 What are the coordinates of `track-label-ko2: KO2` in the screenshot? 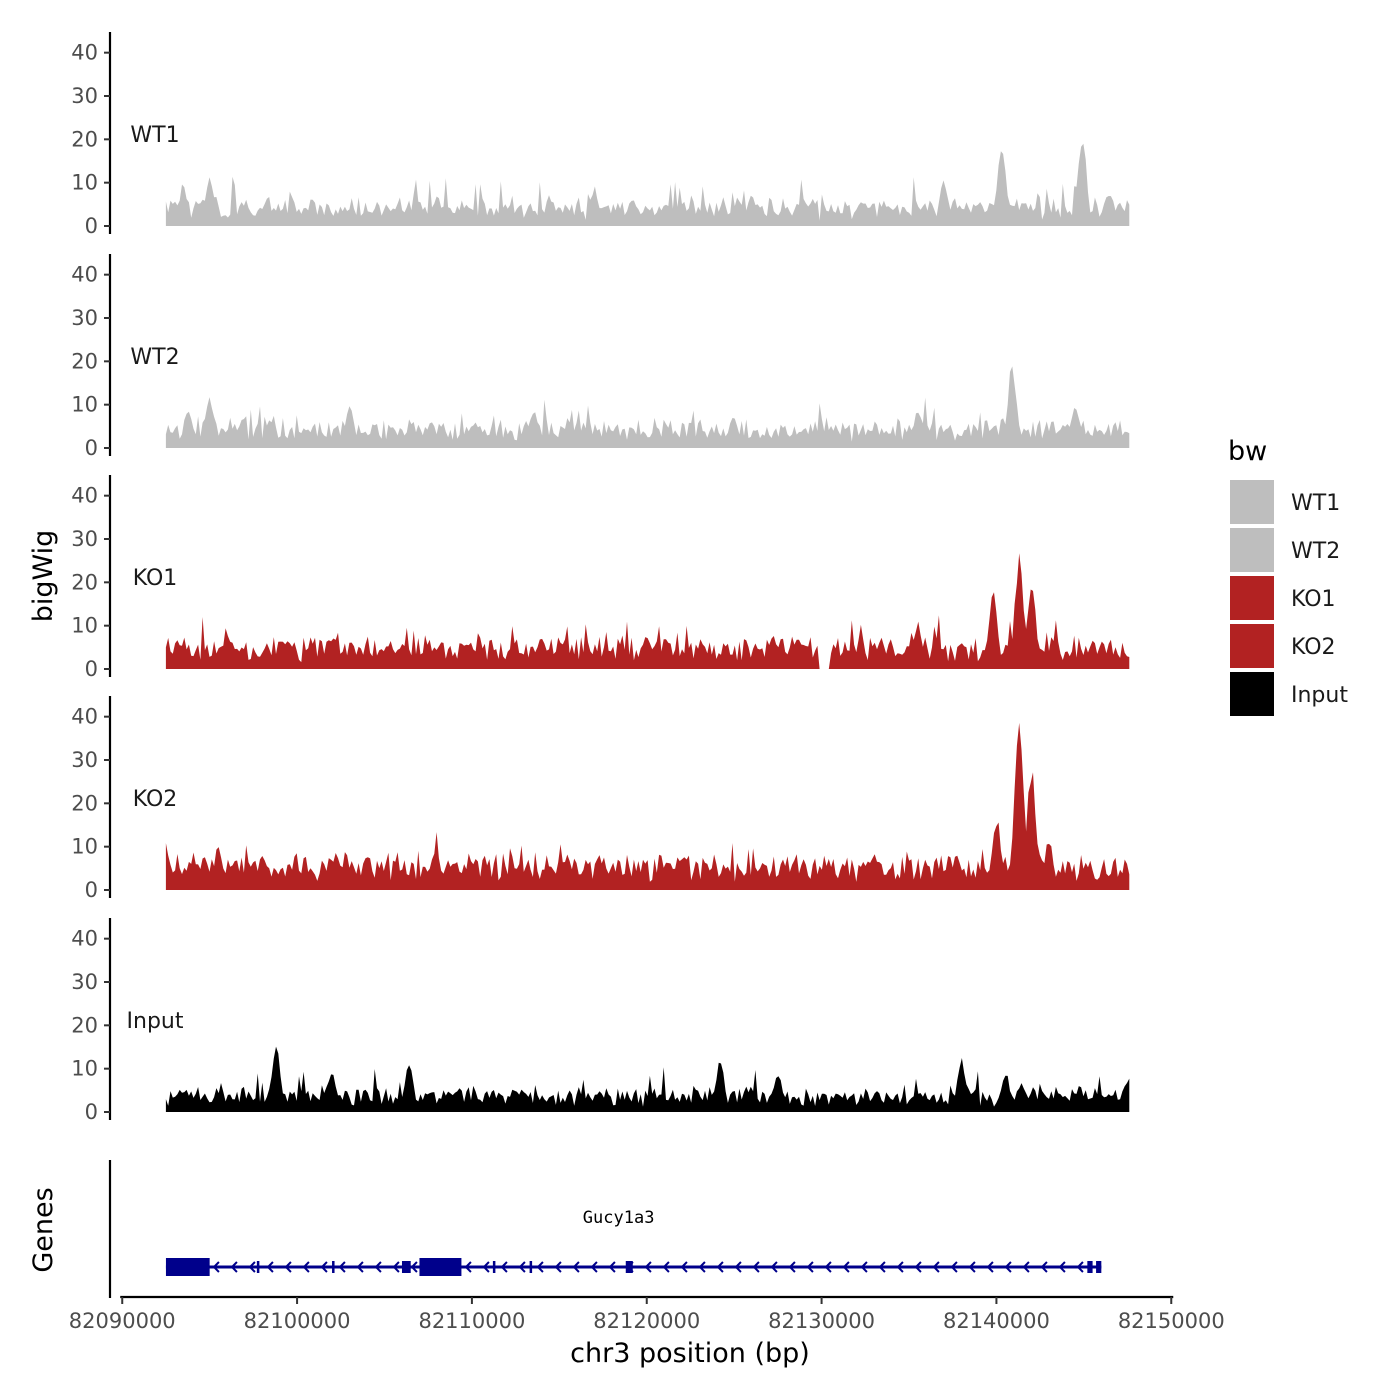 It's located at (155, 799).